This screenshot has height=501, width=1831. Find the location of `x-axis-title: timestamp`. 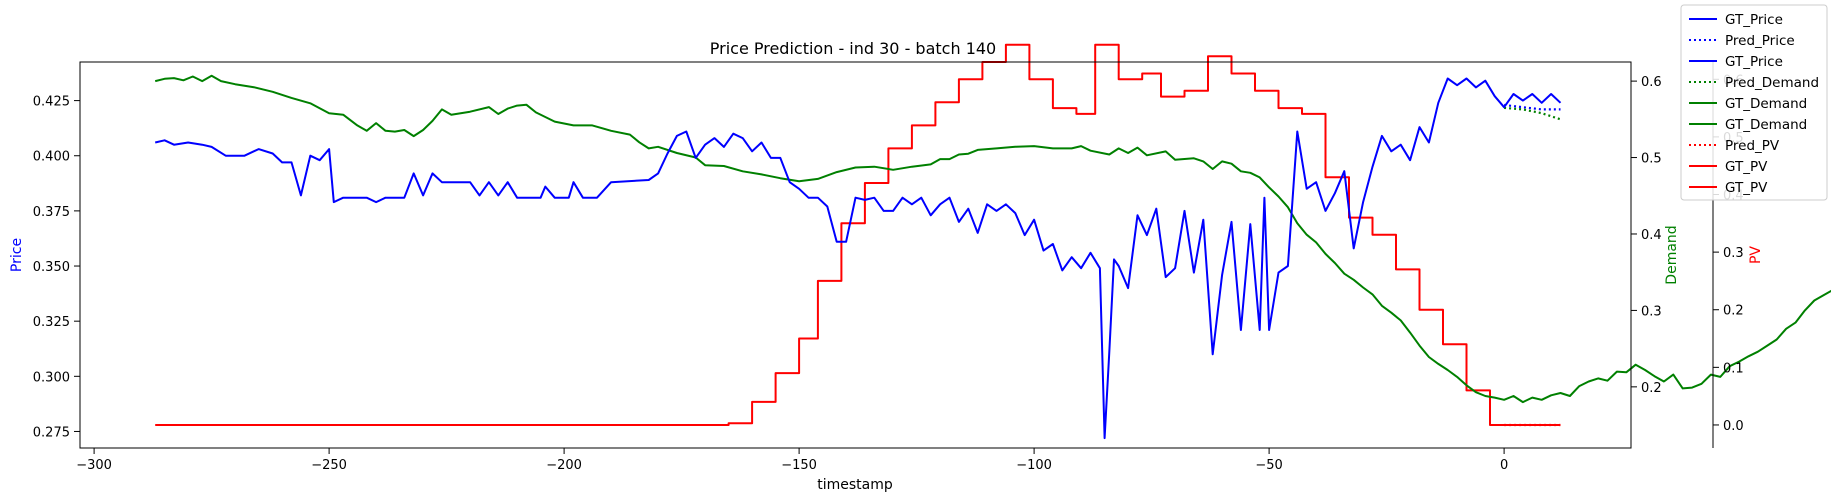

x-axis-title: timestamp is located at coordinates (855, 485).